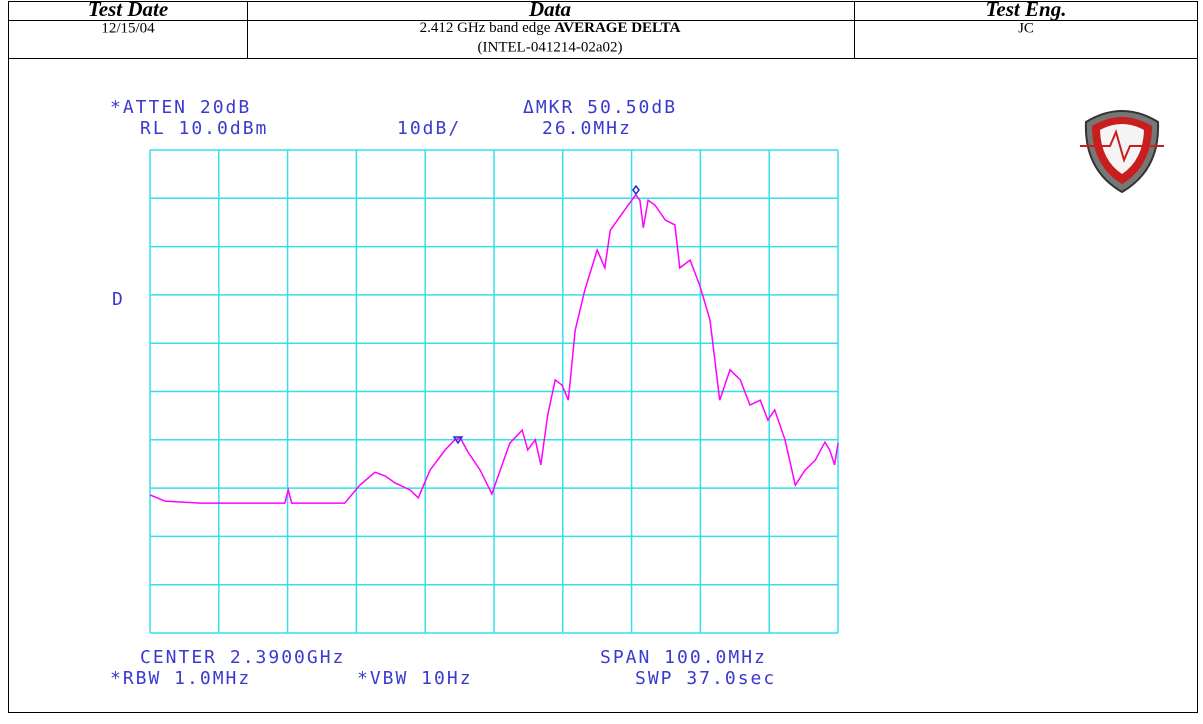 The image size is (1203, 724). What do you see at coordinates (600, 107) in the screenshot?
I see `marker: ΔMKR 50.50dB` at bounding box center [600, 107].